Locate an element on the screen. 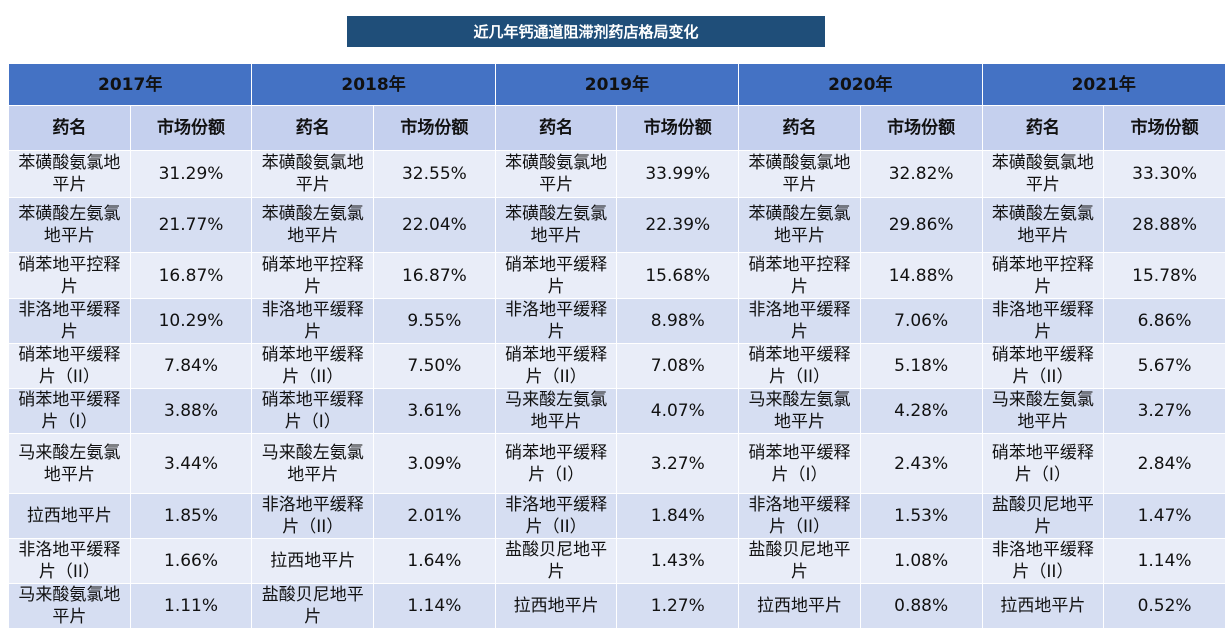 The width and height of the screenshot is (1232, 629). share-cell: 0.52% is located at coordinates (1164, 606).